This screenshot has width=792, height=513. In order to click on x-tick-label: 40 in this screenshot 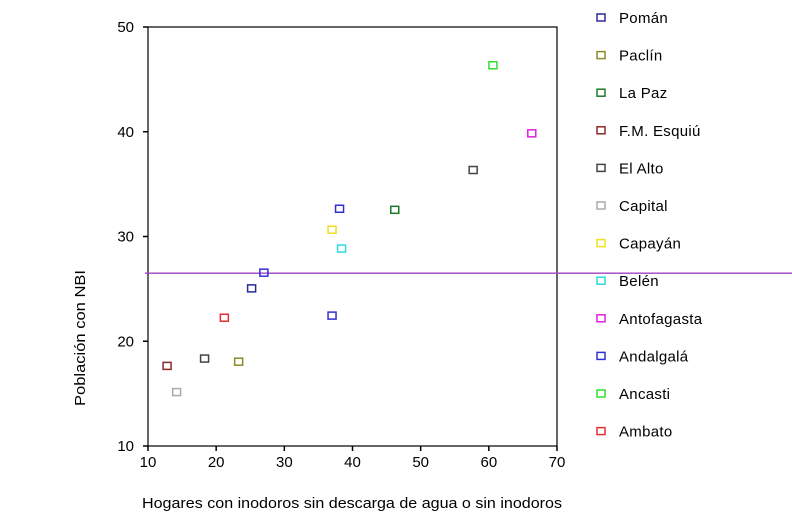, I will do `click(352, 462)`.